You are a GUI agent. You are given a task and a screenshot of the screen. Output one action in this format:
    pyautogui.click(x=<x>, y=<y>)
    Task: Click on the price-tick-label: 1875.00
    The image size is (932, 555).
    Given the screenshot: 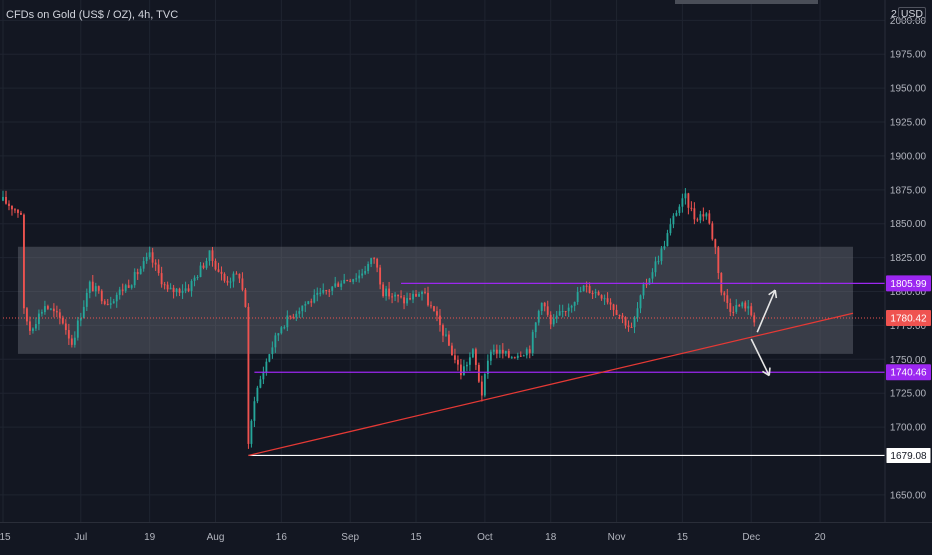 What is the action you would take?
    pyautogui.click(x=908, y=190)
    